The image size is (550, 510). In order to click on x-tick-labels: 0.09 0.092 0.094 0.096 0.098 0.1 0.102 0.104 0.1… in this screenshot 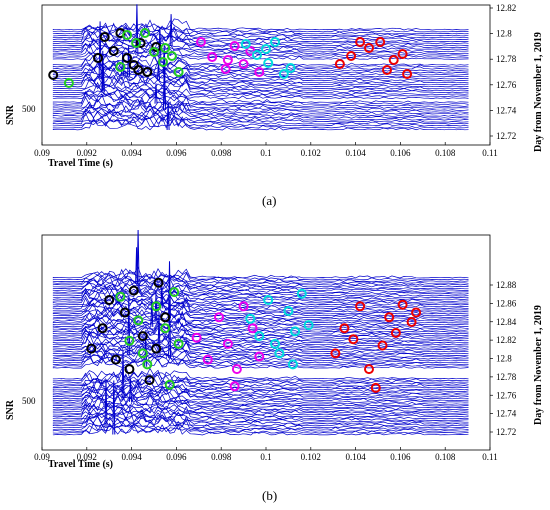, I will do `click(266, 150)`.